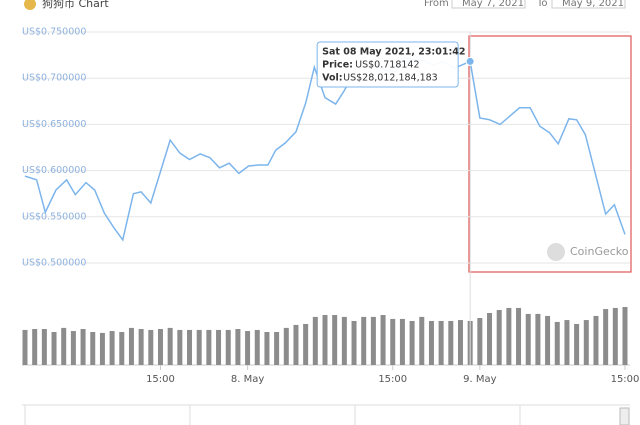  What do you see at coordinates (393, 52) in the screenshot?
I see `tooltip-title: Sat 08 May 2021, 23:01:42` at bounding box center [393, 52].